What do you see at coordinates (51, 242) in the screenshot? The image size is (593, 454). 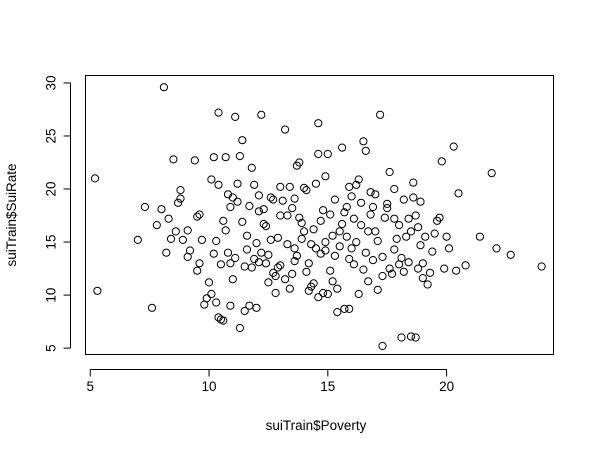 I see `y-tick-label: 15` at bounding box center [51, 242].